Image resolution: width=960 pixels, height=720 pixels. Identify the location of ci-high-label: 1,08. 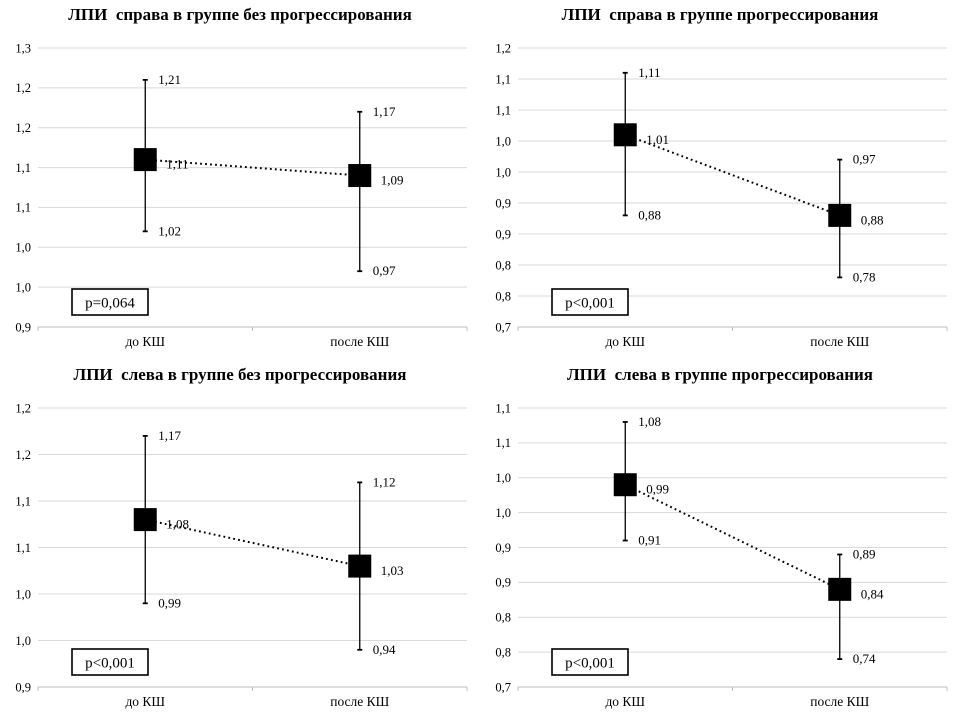
(649, 421).